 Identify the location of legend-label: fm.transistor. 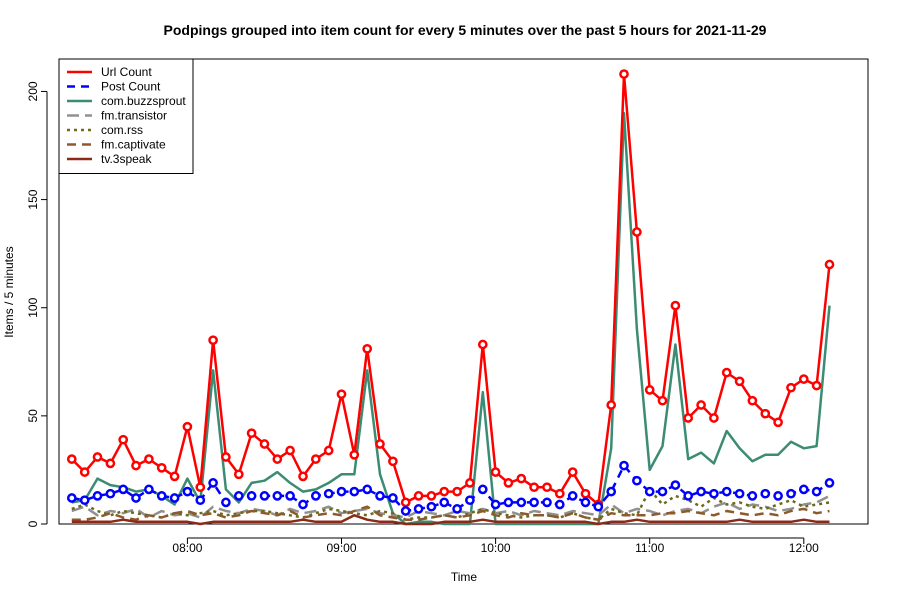
(134, 116).